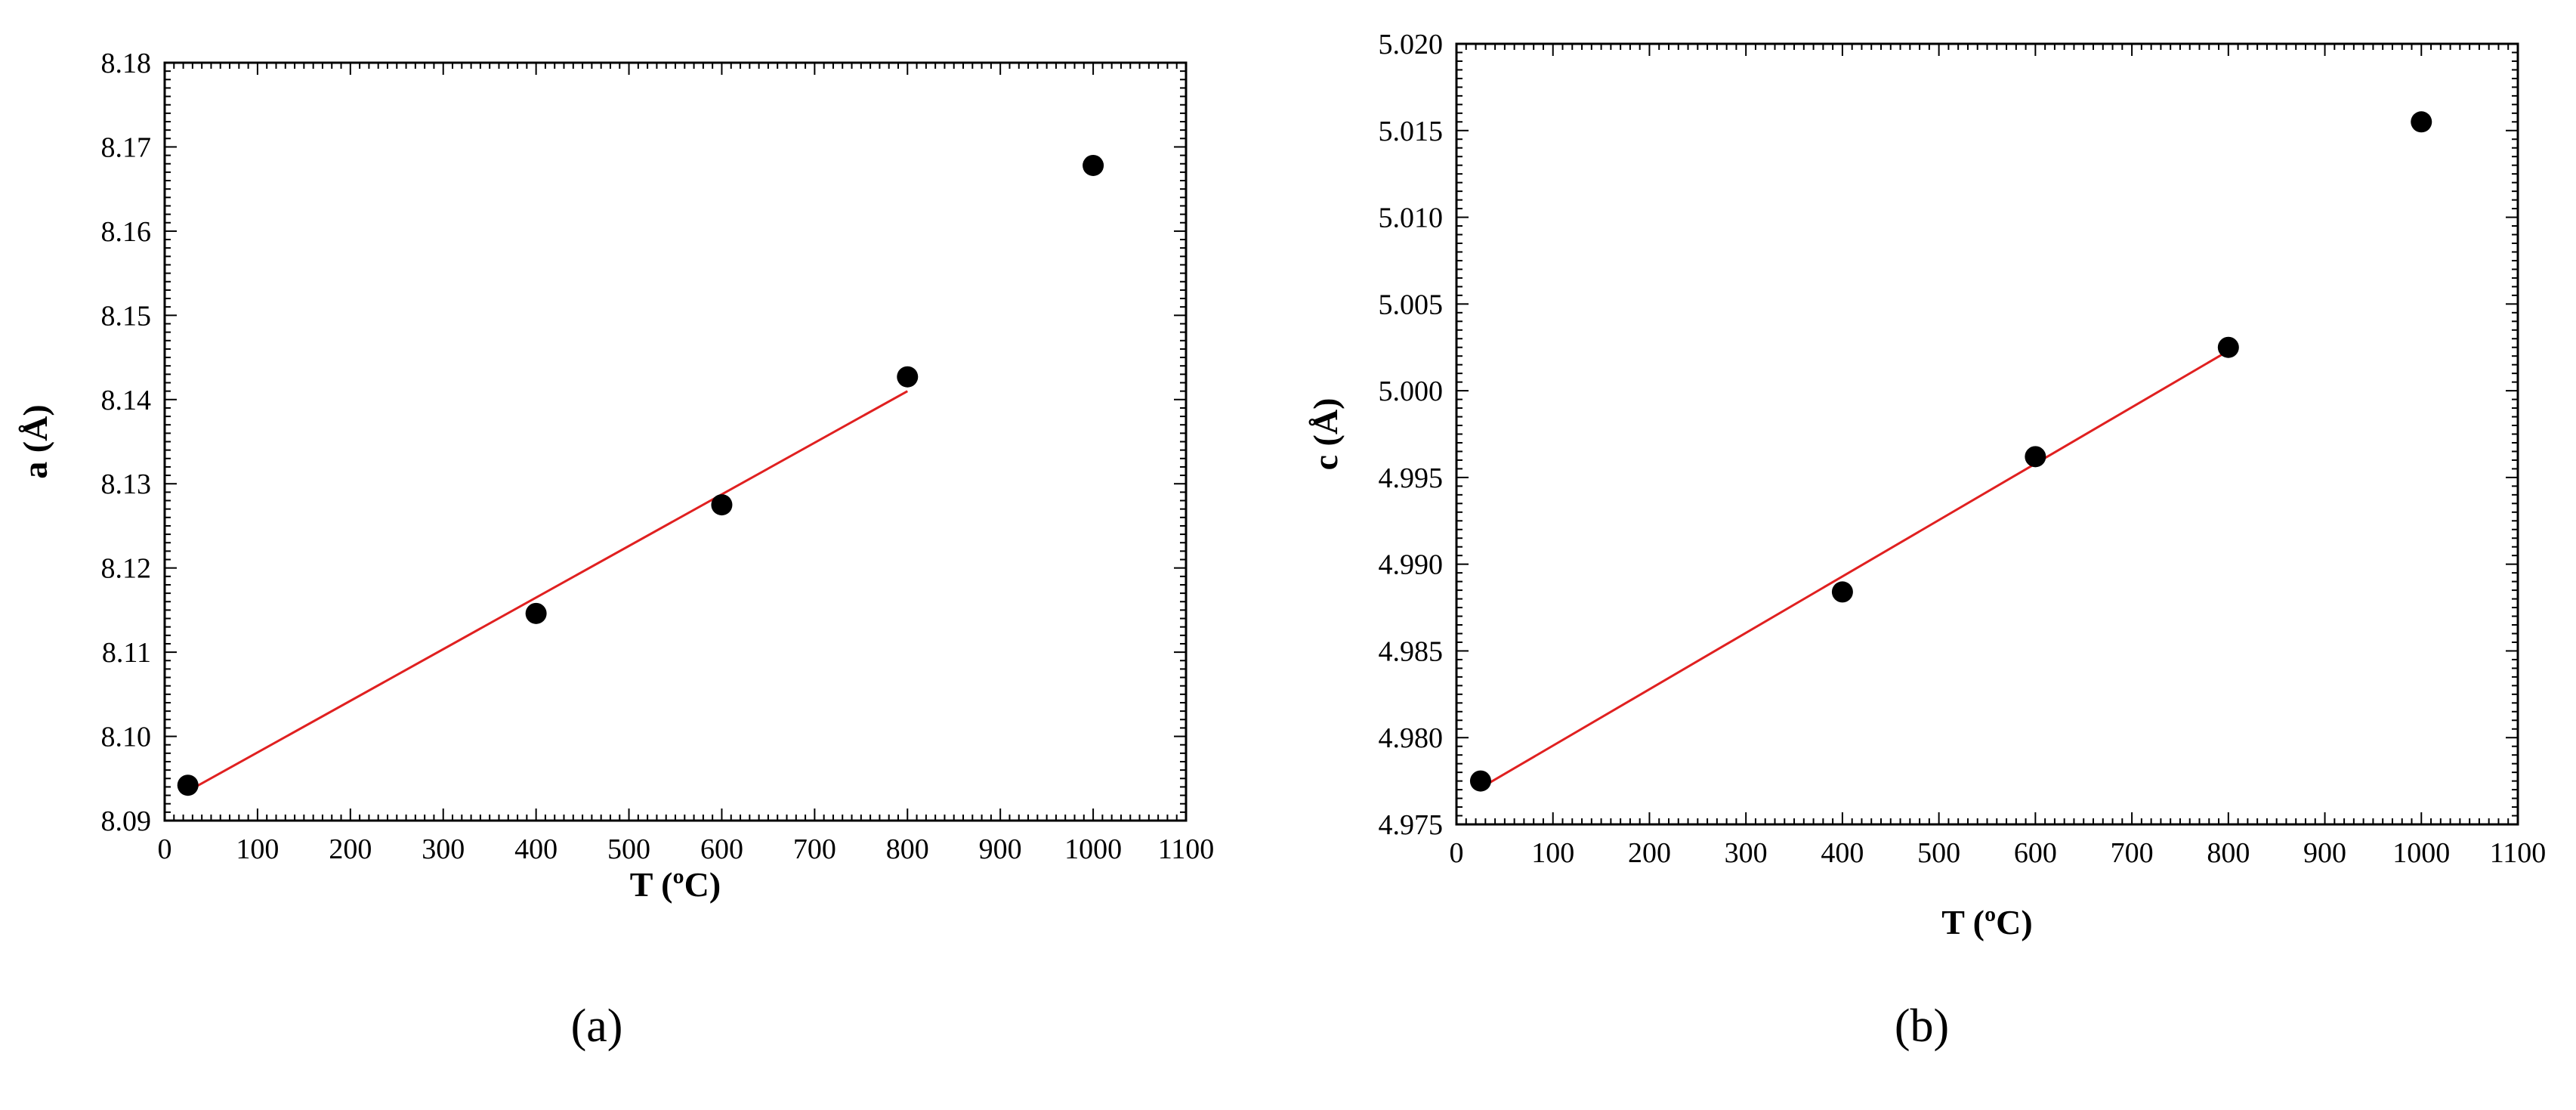 The height and width of the screenshot is (1110, 2576). What do you see at coordinates (126, 147) in the screenshot?
I see `y-tick-label: 8.17` at bounding box center [126, 147].